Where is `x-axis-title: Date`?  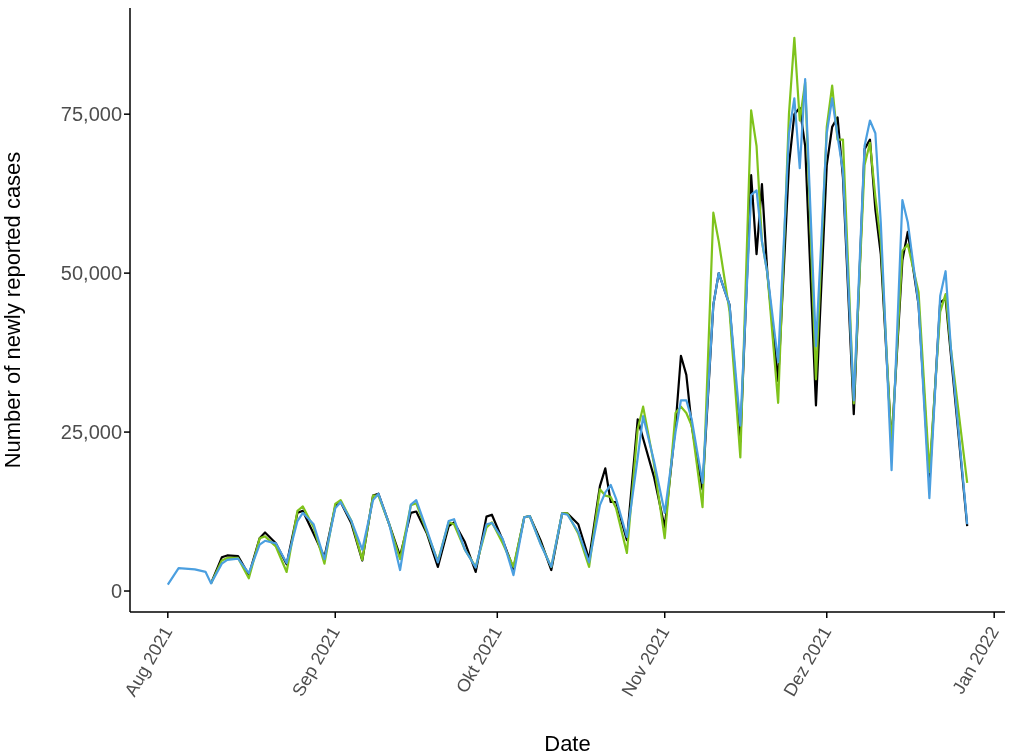
x-axis-title: Date is located at coordinates (567, 741).